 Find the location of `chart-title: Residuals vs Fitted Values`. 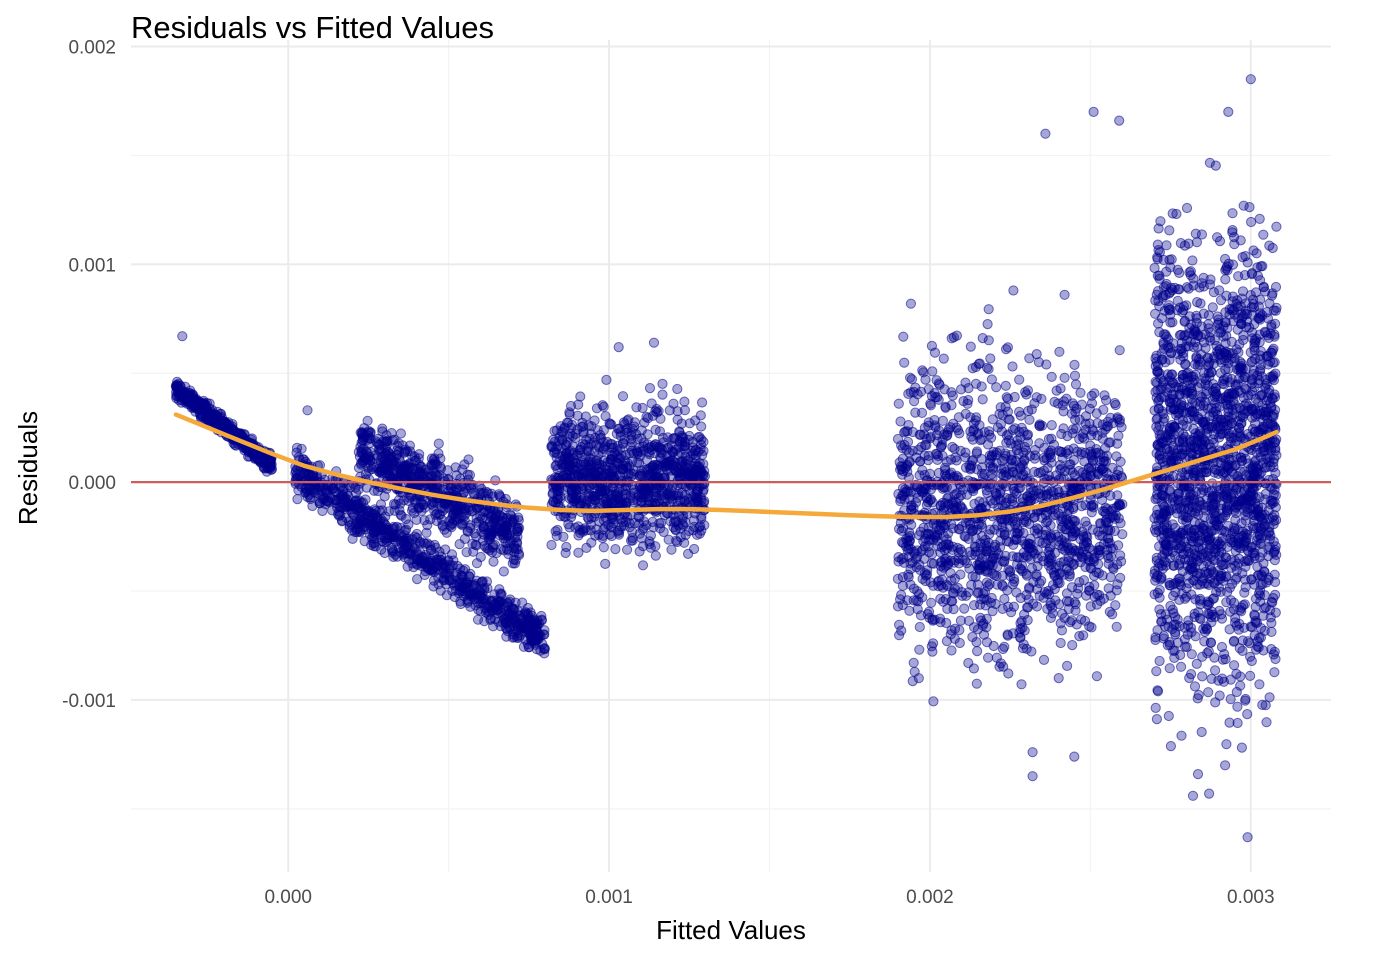

chart-title: Residuals vs Fitted Values is located at coordinates (312, 27).